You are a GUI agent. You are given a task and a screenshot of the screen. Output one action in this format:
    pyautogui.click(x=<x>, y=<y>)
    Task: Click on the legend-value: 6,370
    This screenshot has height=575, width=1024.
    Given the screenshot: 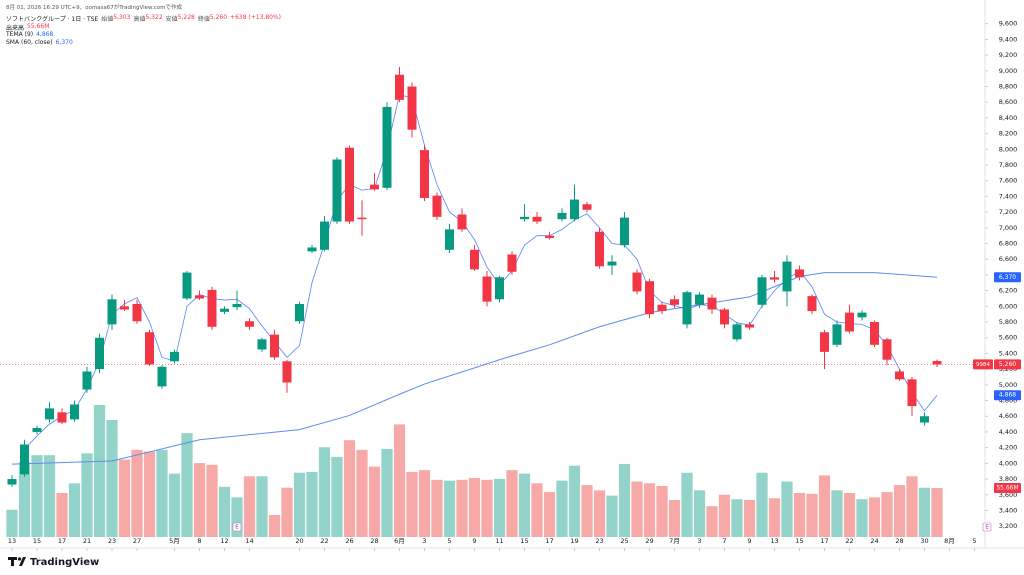 What is the action you would take?
    pyautogui.click(x=64, y=42)
    